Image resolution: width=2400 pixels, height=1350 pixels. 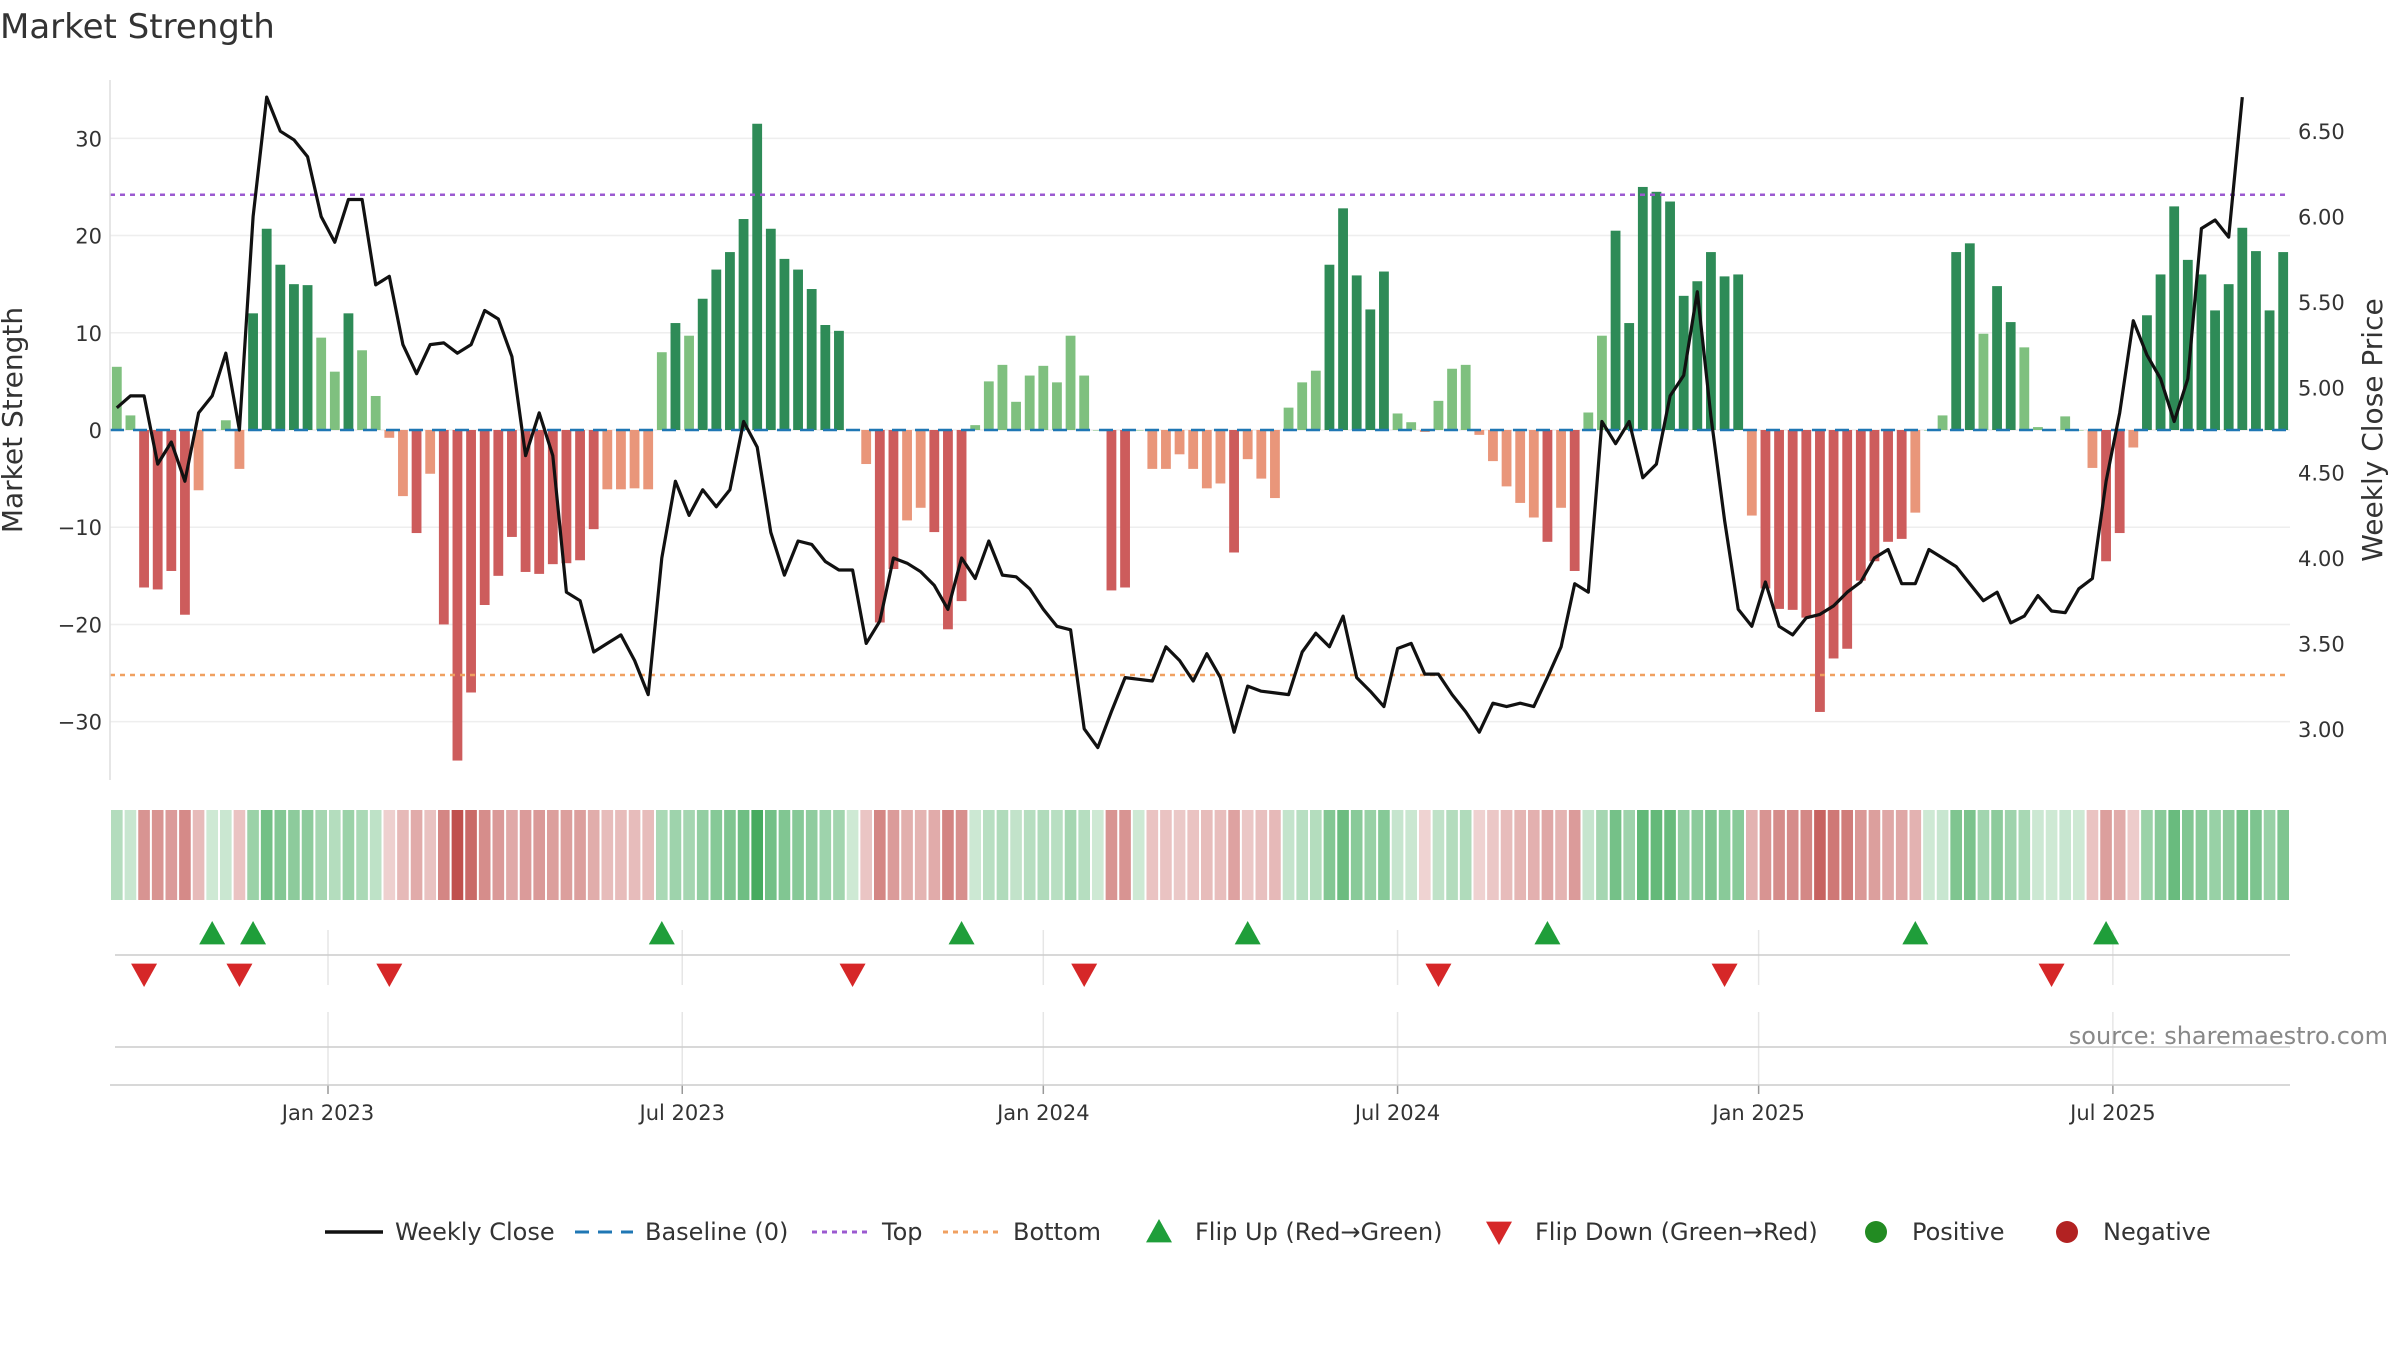 What do you see at coordinates (2067, 1232) in the screenshot?
I see `legend-swatch` at bounding box center [2067, 1232].